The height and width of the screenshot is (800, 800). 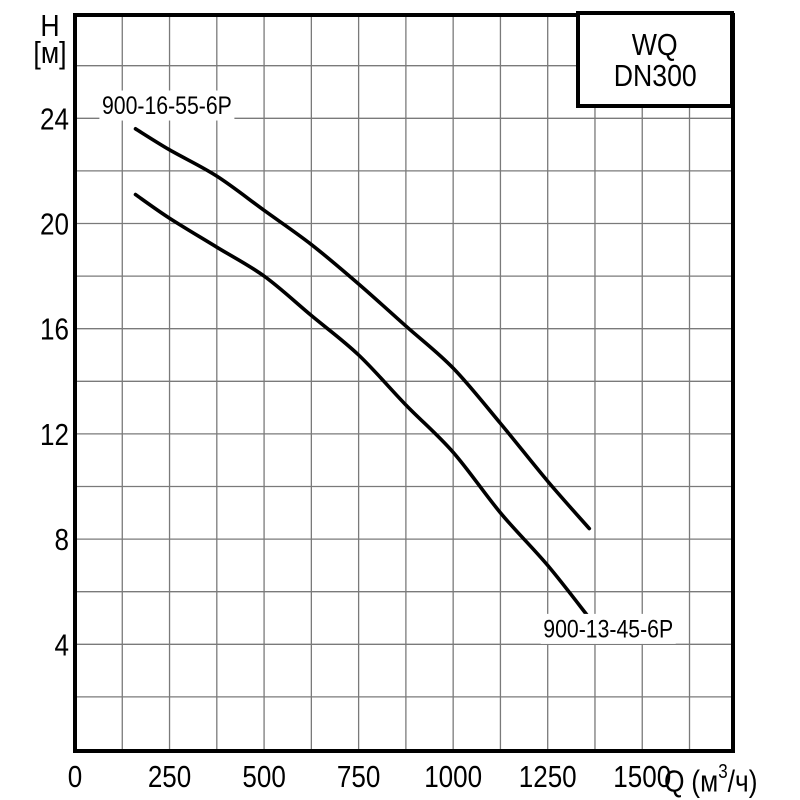 I want to click on x-tick-text: 500, so click(x=263, y=777).